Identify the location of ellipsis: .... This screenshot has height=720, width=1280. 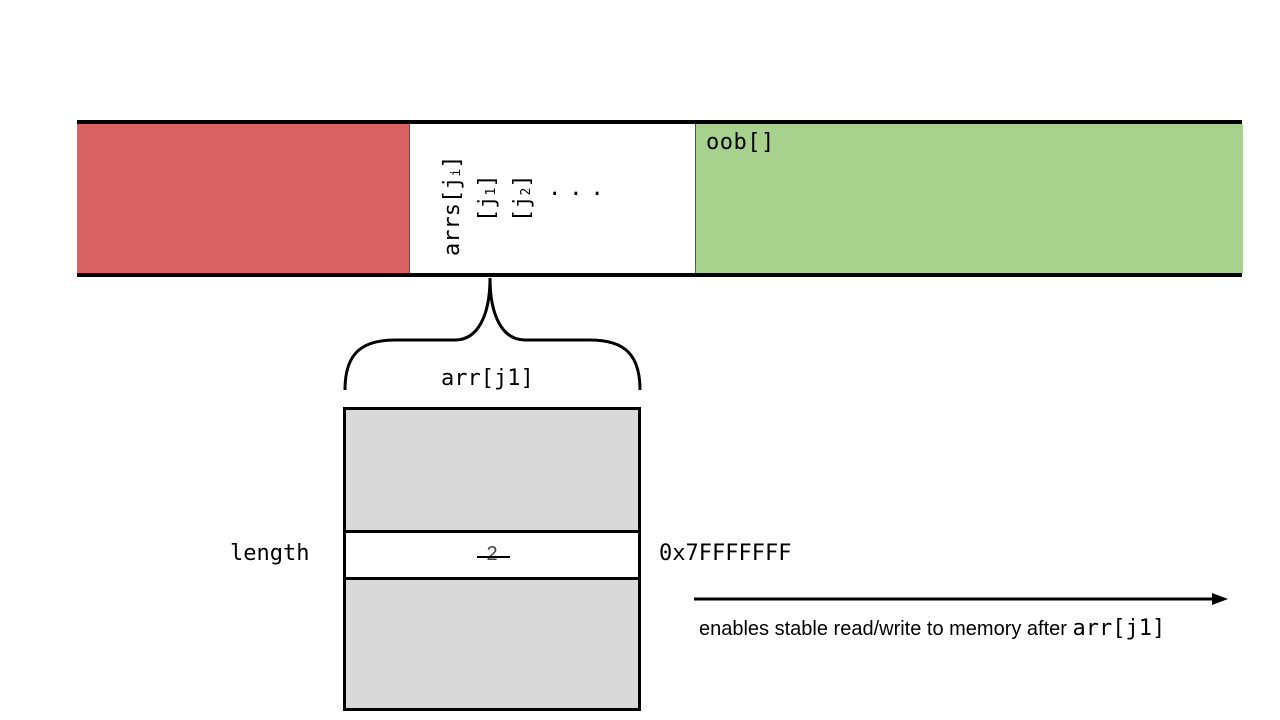
(580, 188).